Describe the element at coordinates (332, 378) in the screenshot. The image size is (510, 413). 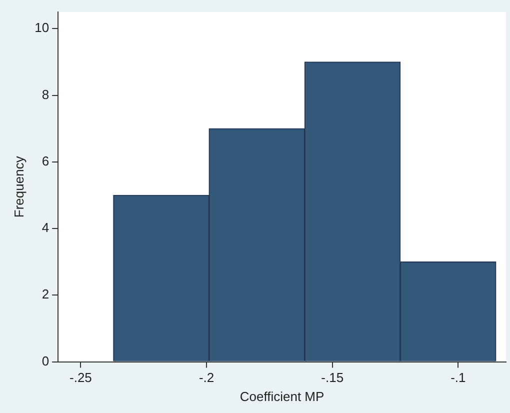
I see `x-tick-label: -.15` at that location.